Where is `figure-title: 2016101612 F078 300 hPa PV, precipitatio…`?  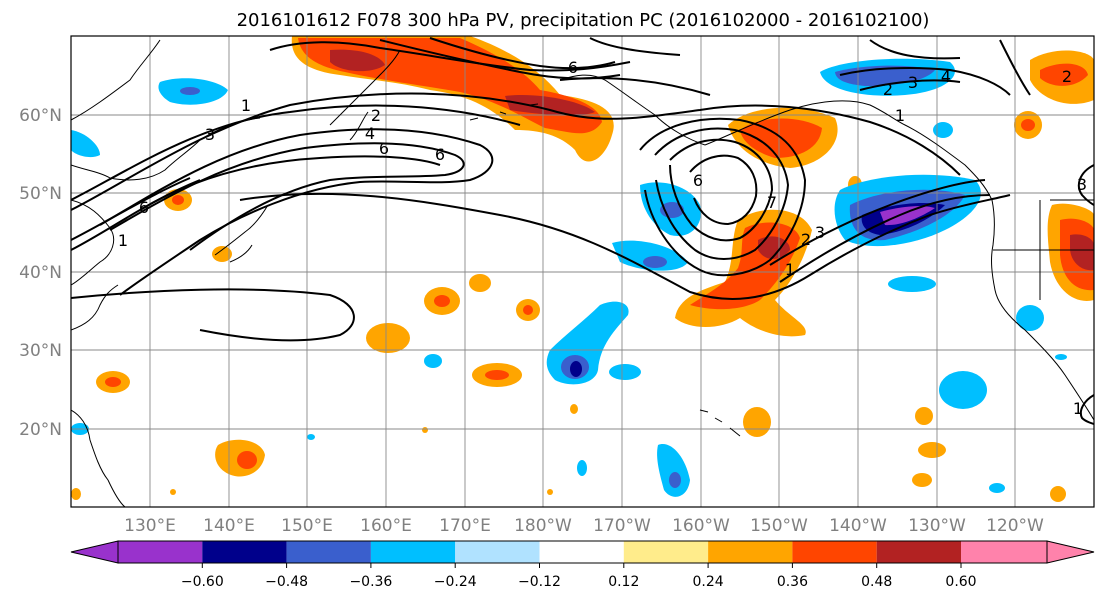 figure-title: 2016101612 F078 300 hPa PV, precipitatio… is located at coordinates (583, 20).